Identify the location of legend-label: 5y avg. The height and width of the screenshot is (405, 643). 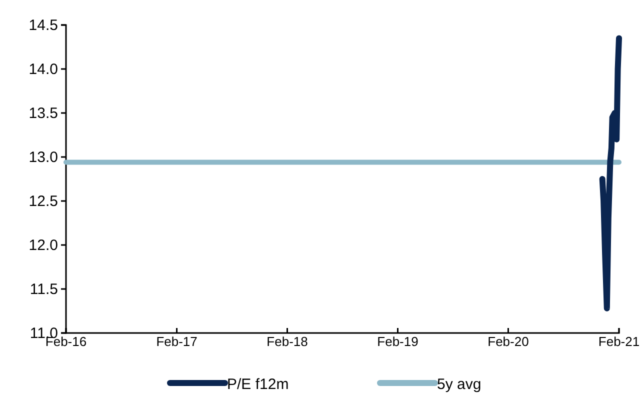
(459, 384).